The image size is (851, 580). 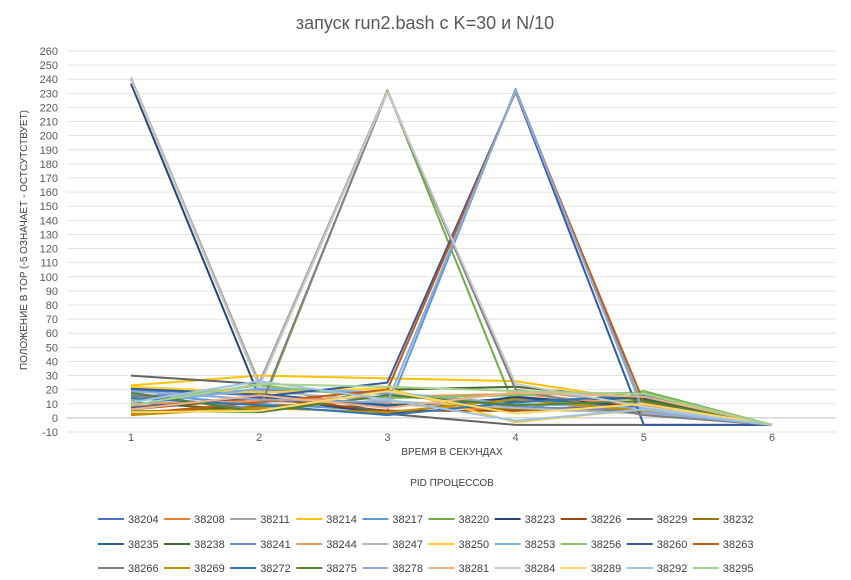 I want to click on y-tick-label: 20, so click(x=52, y=391).